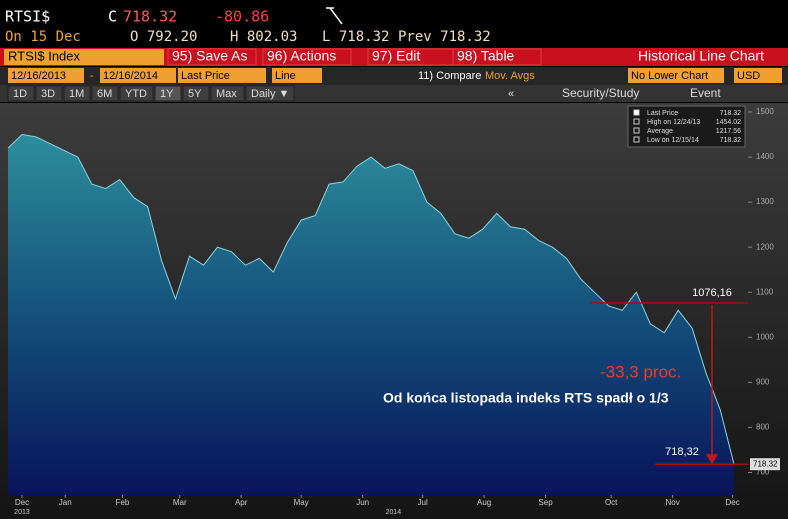  I want to click on y-tick-label: 900, so click(763, 381).